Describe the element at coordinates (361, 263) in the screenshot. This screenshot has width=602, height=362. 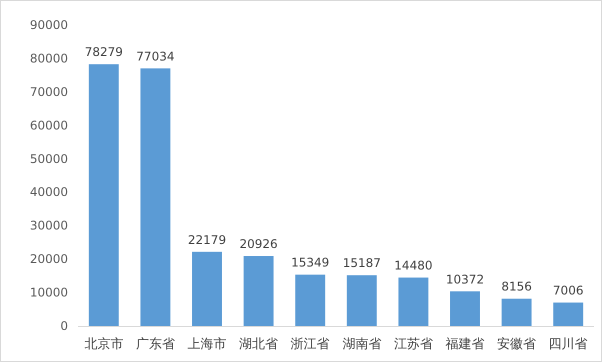
I see `data-label: 15187` at that location.